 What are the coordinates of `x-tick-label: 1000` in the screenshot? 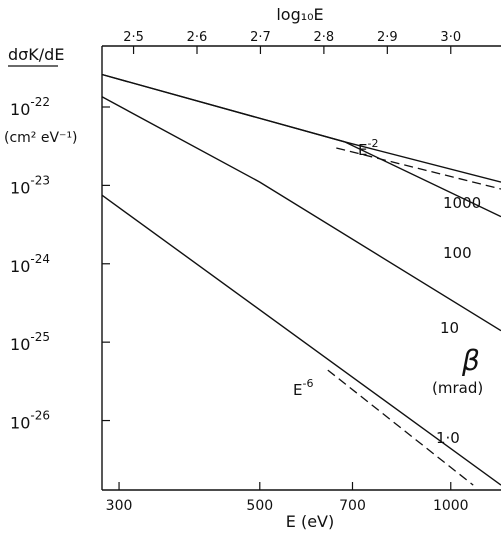 It's located at (451, 506).